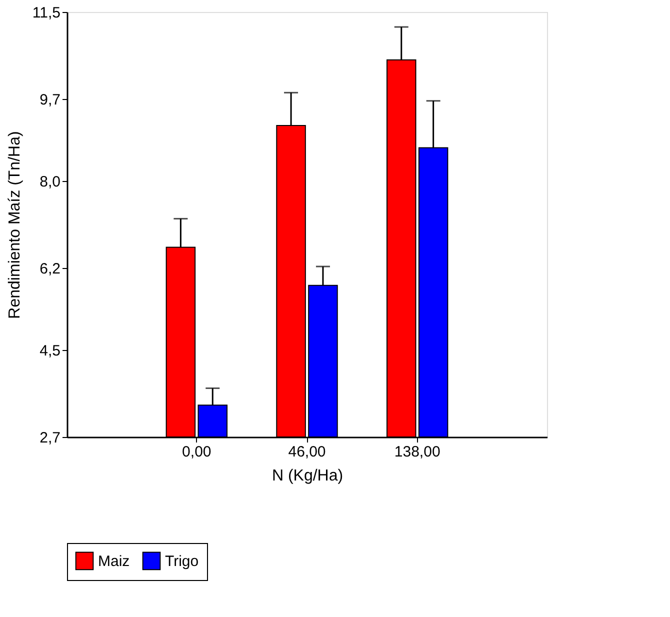  What do you see at coordinates (50, 351) in the screenshot?
I see `y-tick-label: 4,5` at bounding box center [50, 351].